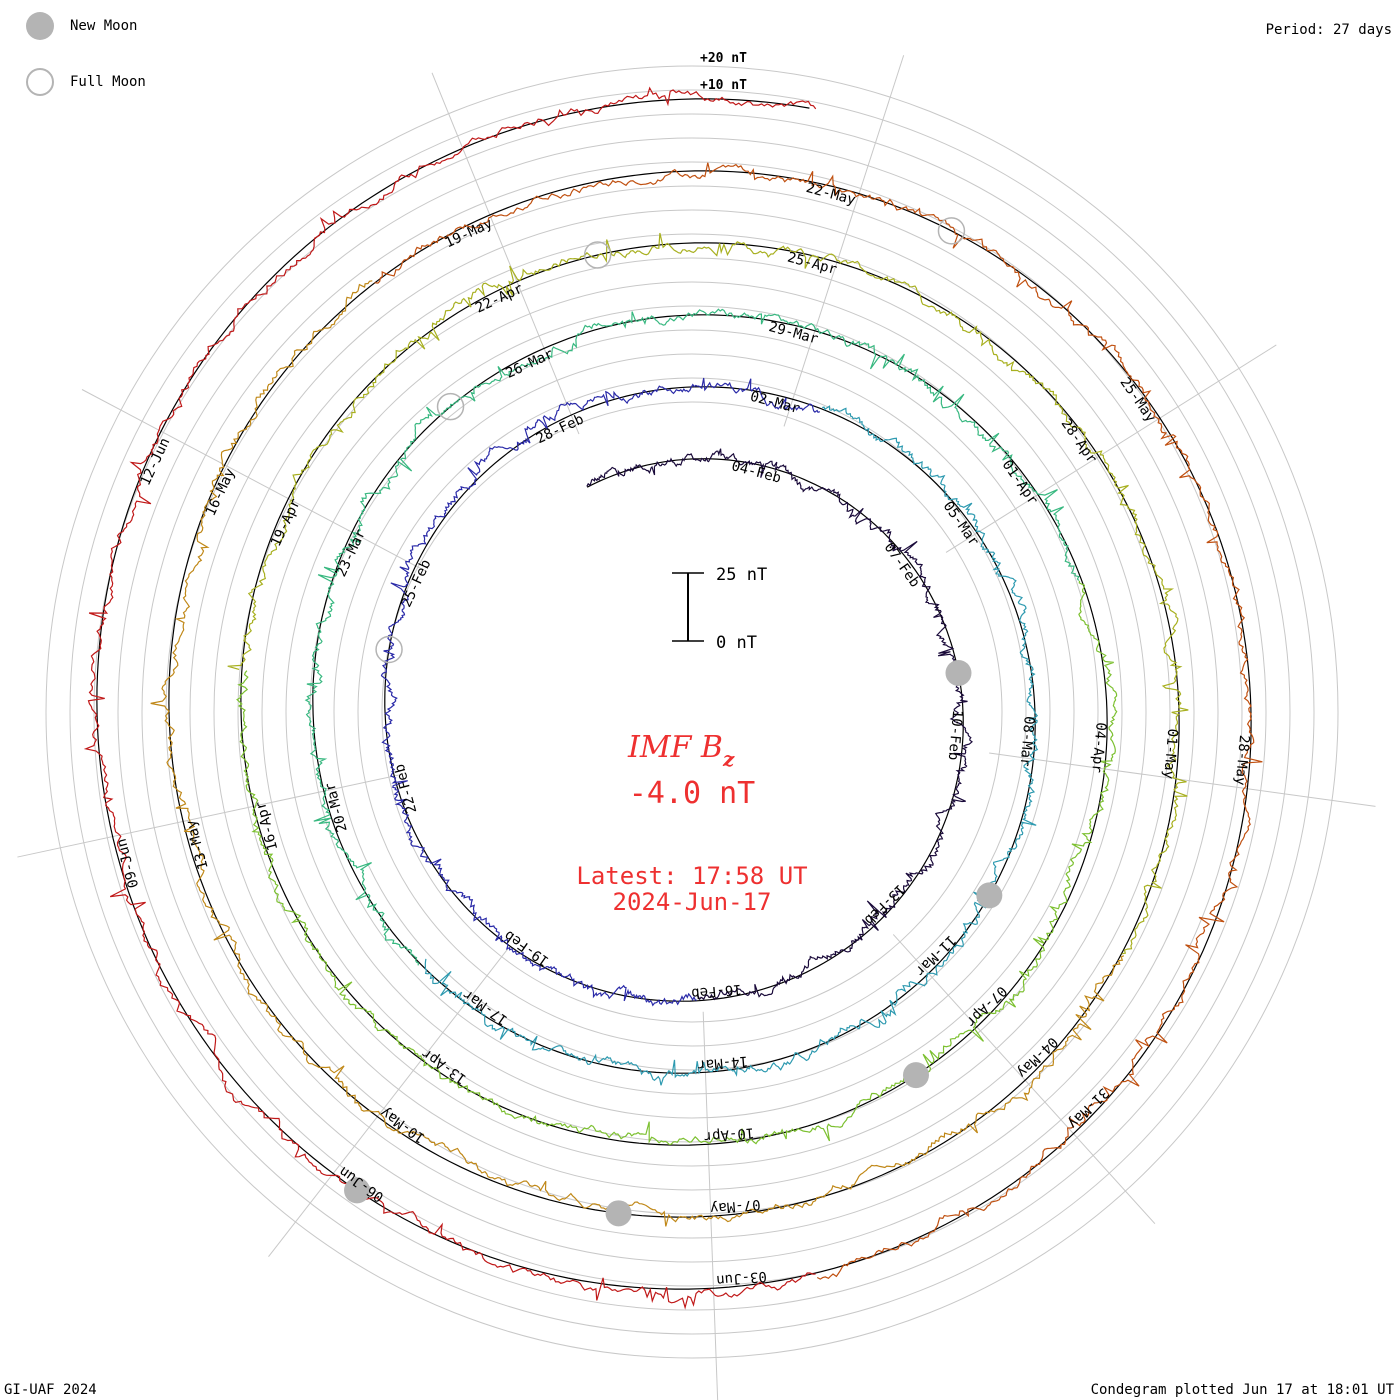 Image resolution: width=1400 pixels, height=1400 pixels. What do you see at coordinates (675, 747) in the screenshot?
I see `center-title-main: IMF B` at bounding box center [675, 747].